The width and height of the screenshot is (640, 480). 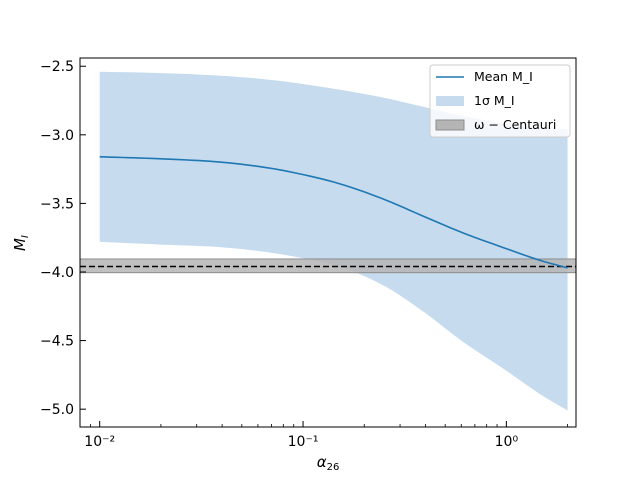 What do you see at coordinates (57, 273) in the screenshot?
I see `y-tick-label: −4.0` at bounding box center [57, 273].